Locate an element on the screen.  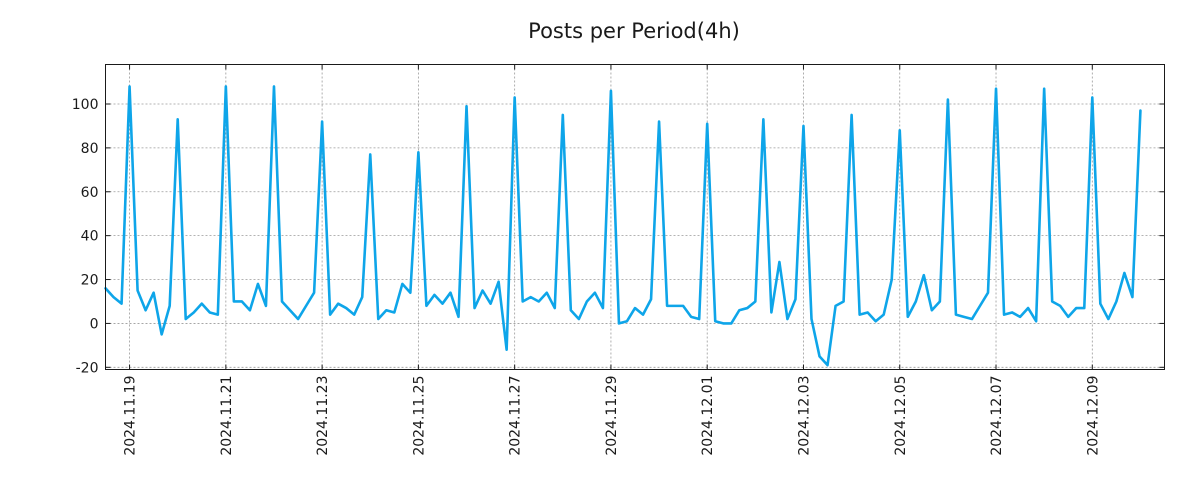
x-tick-label: 2024.11.21 is located at coordinates (227, 416).